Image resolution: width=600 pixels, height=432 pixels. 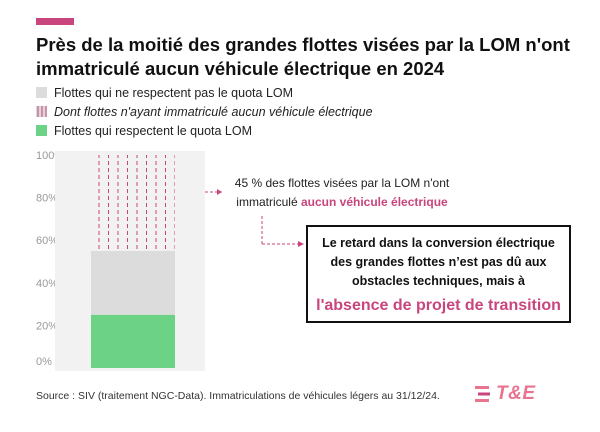 I want to click on legend-item-compliant: Flottes qui respectent le quota LOM, so click(x=204, y=130).